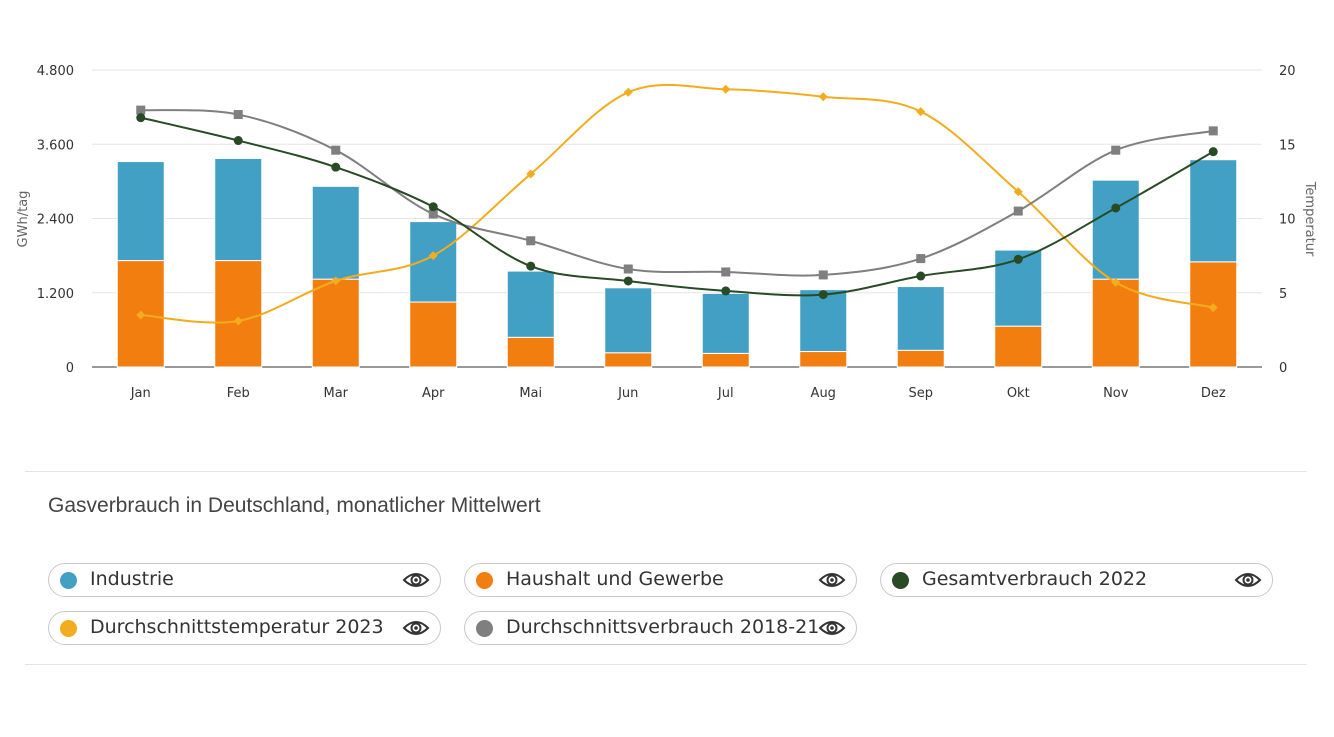 The height and width of the screenshot is (737, 1334). What do you see at coordinates (55, 71) in the screenshot?
I see `y-tick-label: 4.800` at bounding box center [55, 71].